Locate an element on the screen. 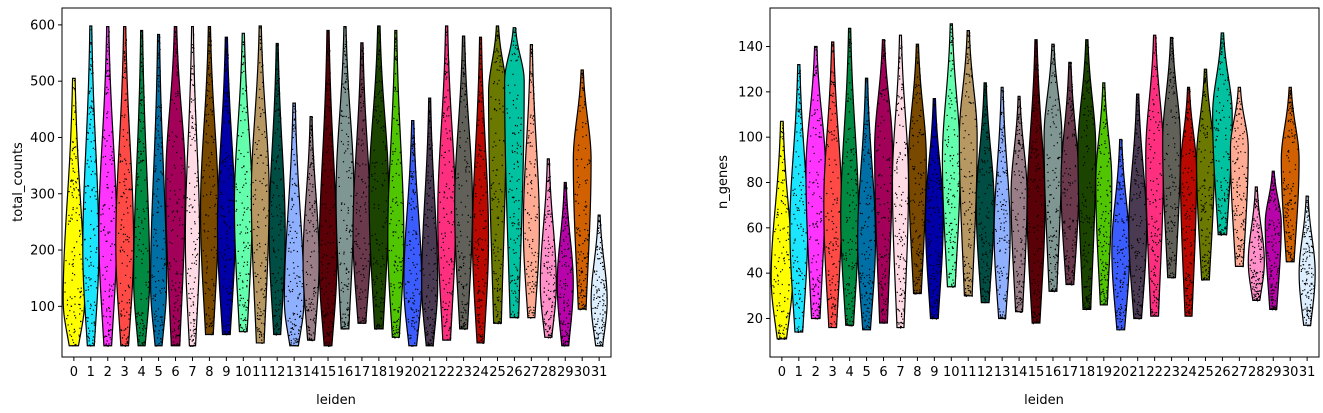 The height and width of the screenshot is (413, 1323). x-tick-label: 29 is located at coordinates (1273, 372).